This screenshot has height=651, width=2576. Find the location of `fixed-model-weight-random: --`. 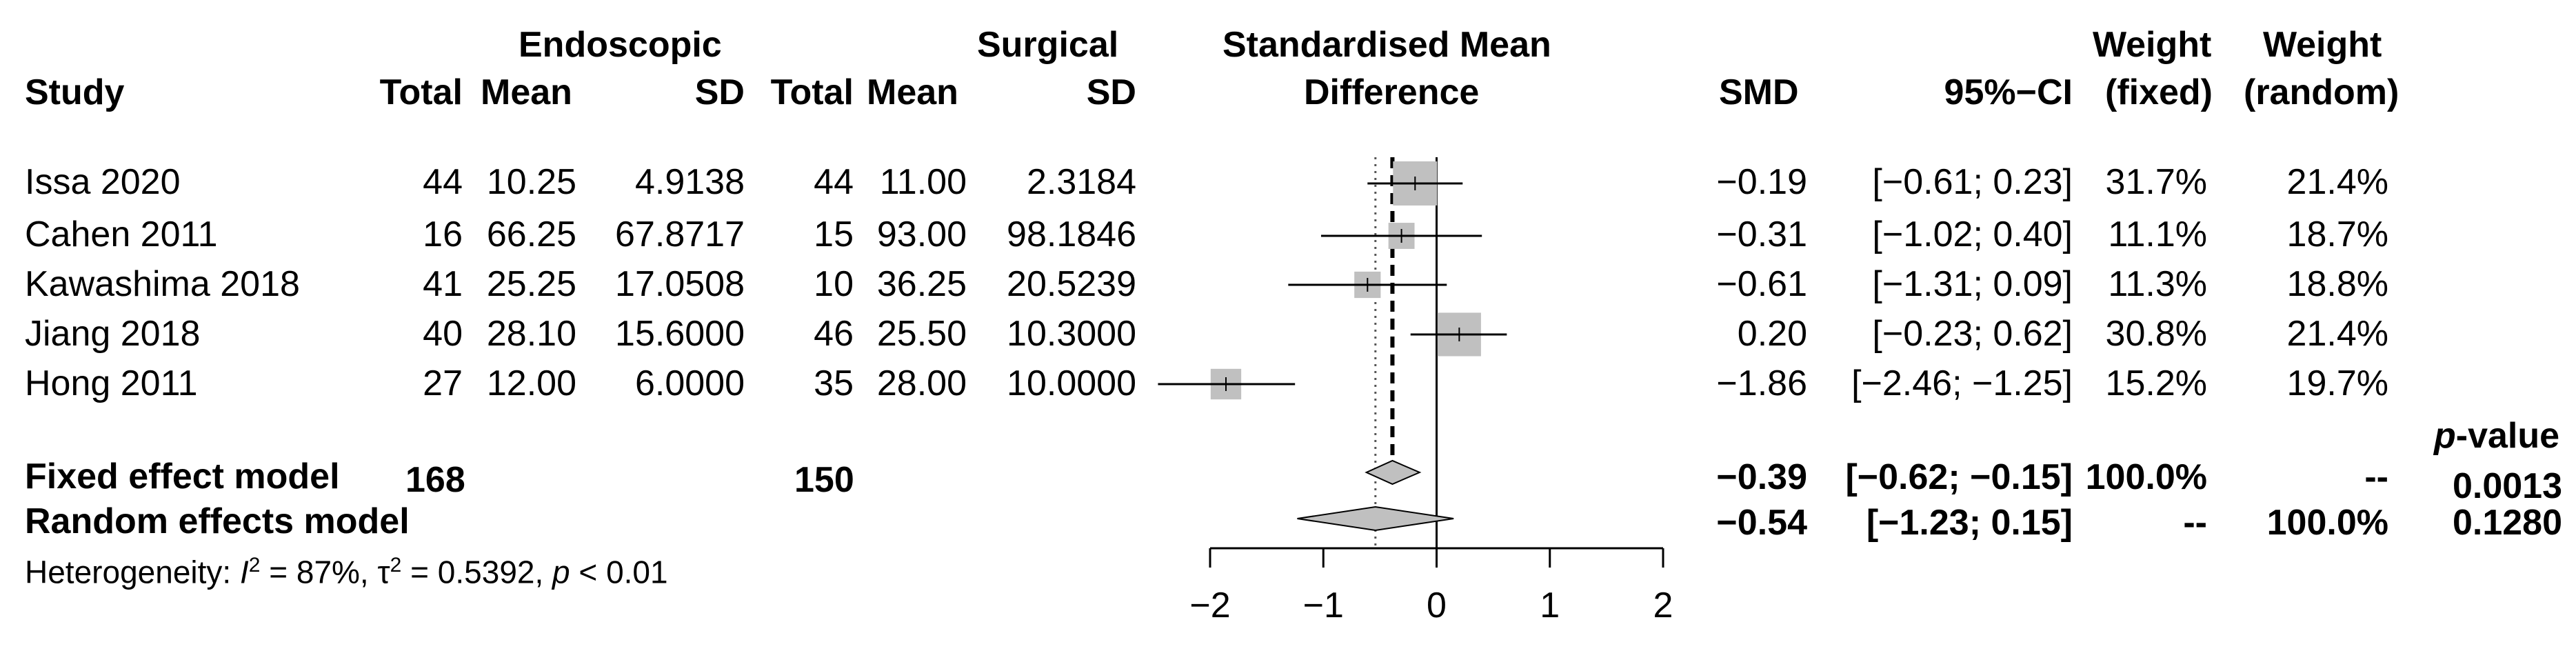

fixed-model-weight-random: -- is located at coordinates (2376, 477).